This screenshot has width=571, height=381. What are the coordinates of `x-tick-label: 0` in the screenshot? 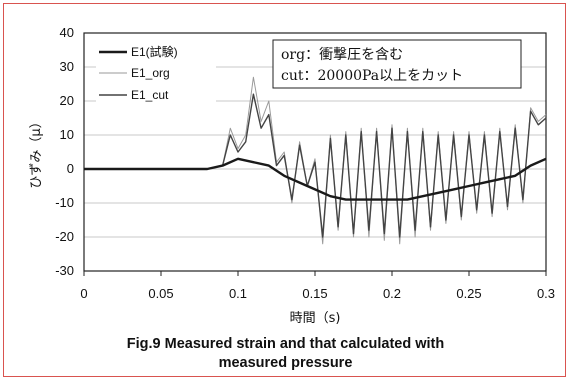 It's located at (83, 293).